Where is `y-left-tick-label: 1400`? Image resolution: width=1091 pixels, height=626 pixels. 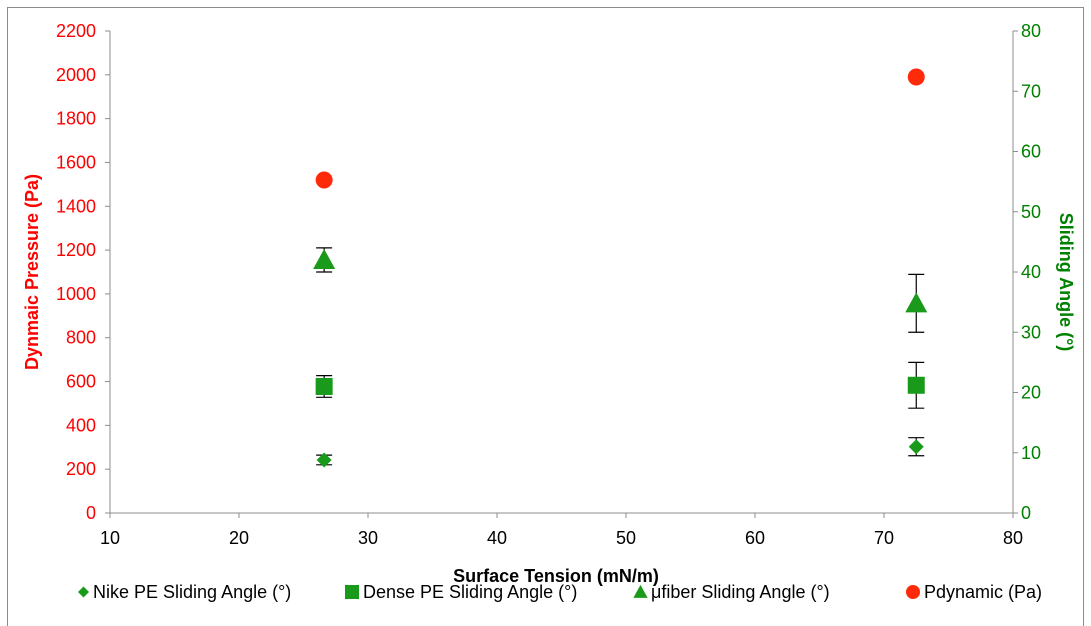
y-left-tick-label: 1400 is located at coordinates (76, 206).